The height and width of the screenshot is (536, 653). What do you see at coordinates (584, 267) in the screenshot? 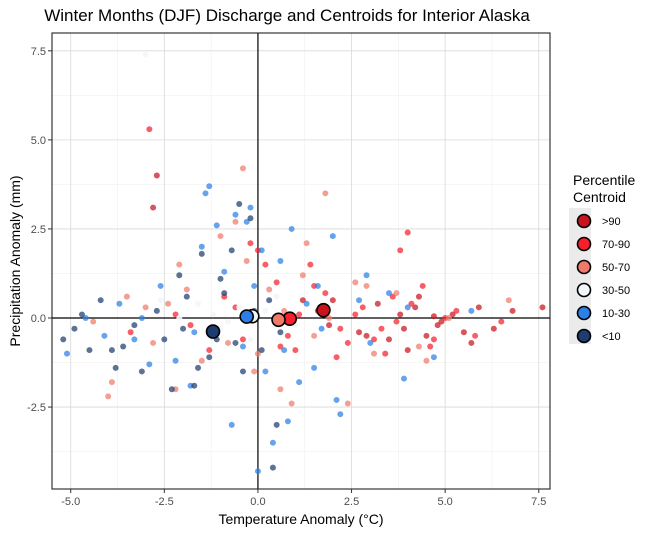
I see `legend-key` at bounding box center [584, 267].